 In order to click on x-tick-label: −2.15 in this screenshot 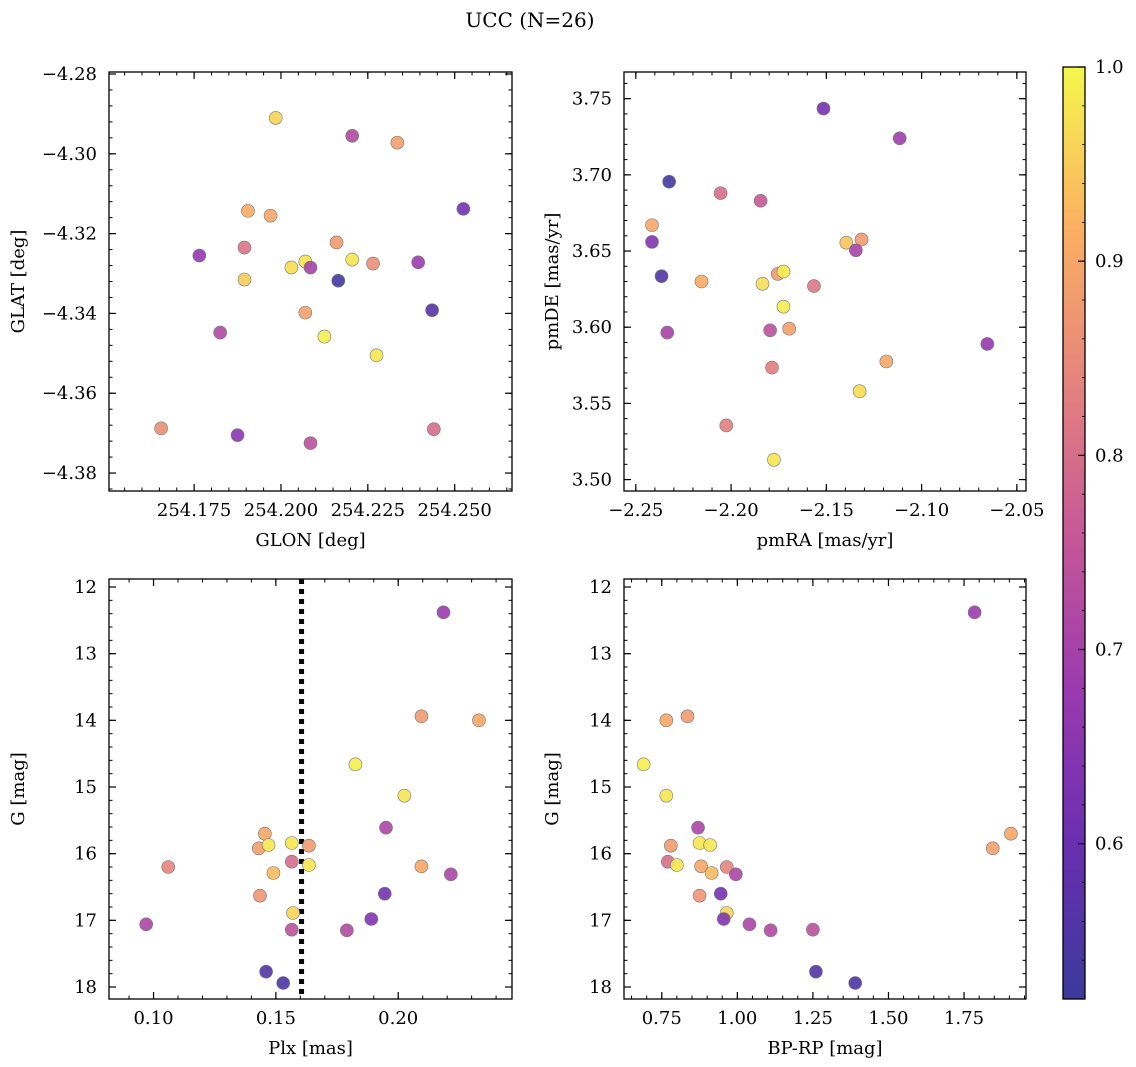, I will do `click(826, 510)`.